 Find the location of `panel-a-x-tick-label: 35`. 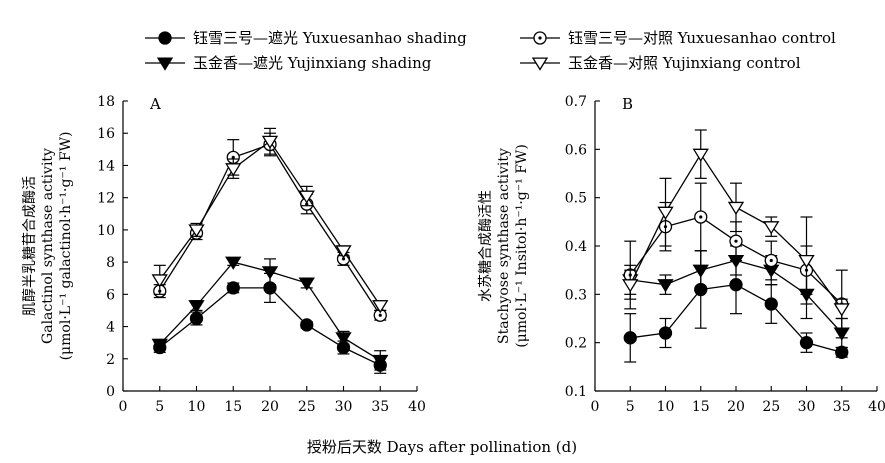

panel-a-x-tick-label: 35 is located at coordinates (380, 407).